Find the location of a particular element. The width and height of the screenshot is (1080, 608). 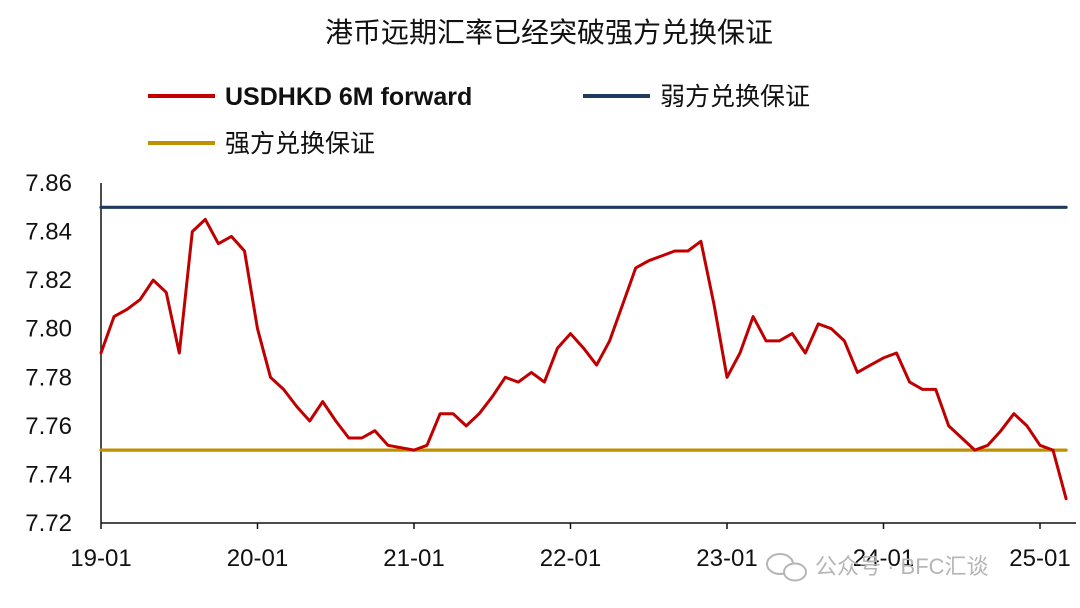

legend-label-forward: USDHKD 6M forward is located at coordinates (348, 97).